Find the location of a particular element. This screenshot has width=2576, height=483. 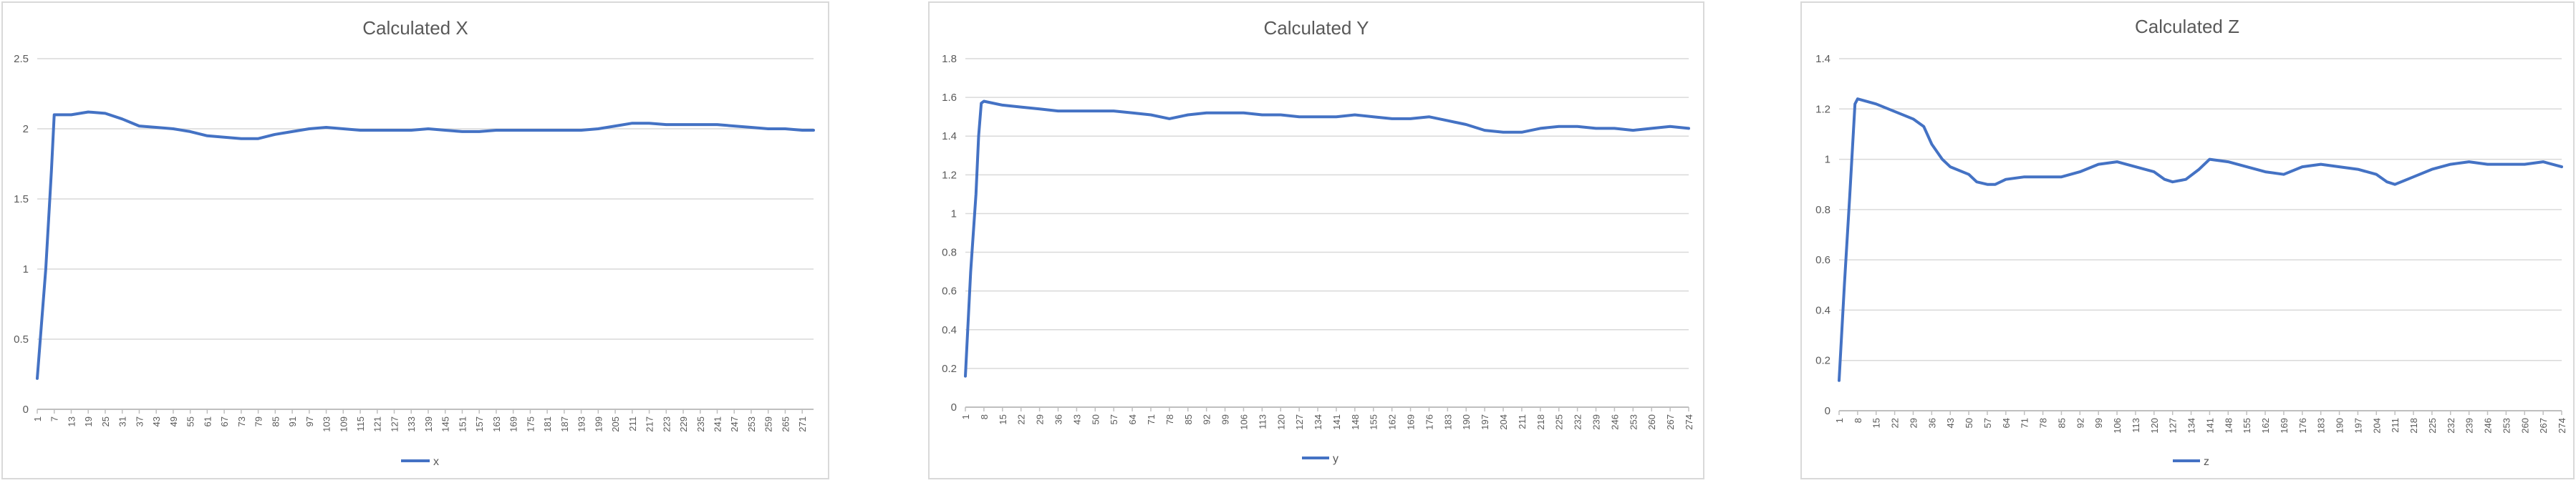

x-tick-label: 274 is located at coordinates (1689, 422).